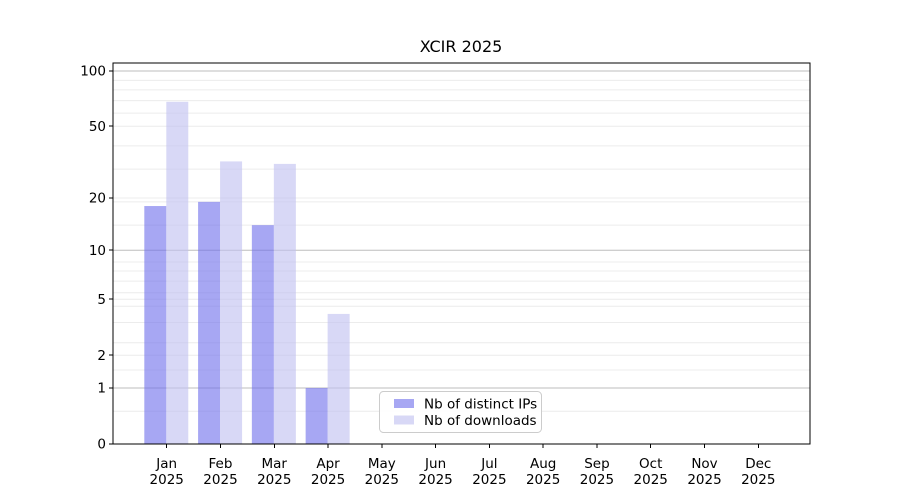 The image size is (900, 500). Describe the element at coordinates (93, 72) in the screenshot. I see `y-tick-label: 100` at that location.